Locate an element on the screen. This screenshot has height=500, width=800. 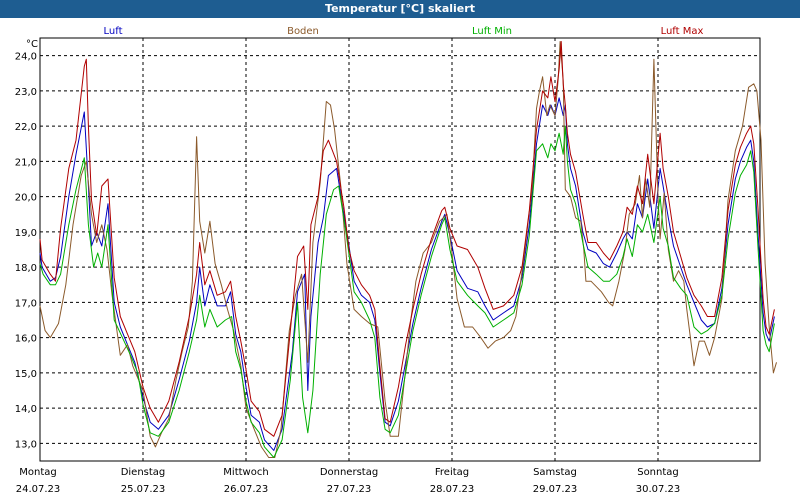
legend-entry: Luft Max is located at coordinates (682, 31).